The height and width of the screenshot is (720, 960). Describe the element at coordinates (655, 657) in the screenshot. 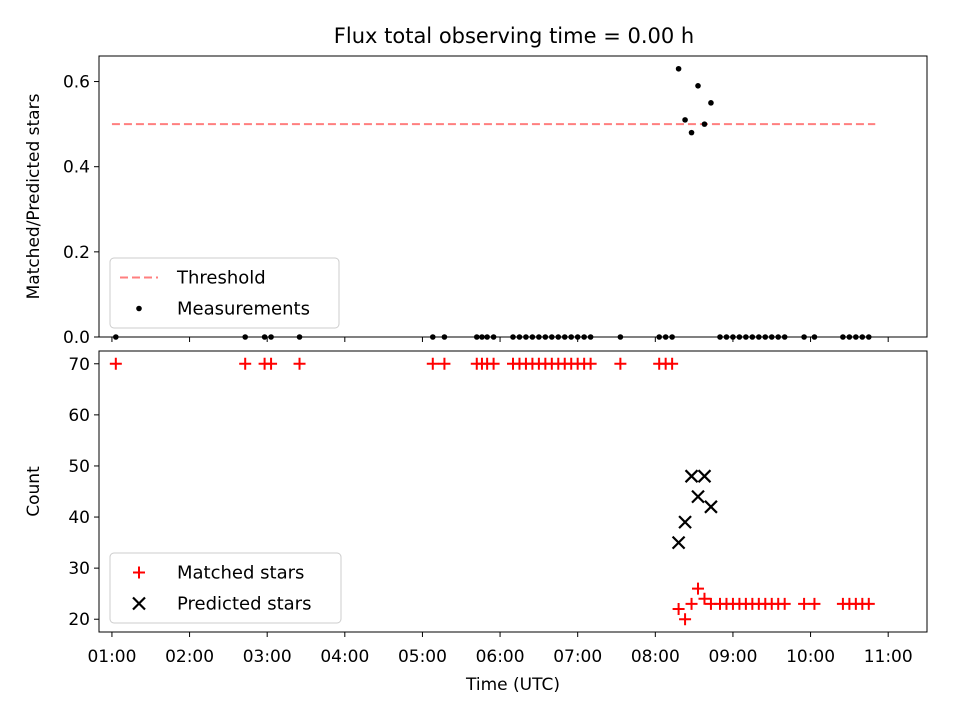

I see `x-tick-label: 08:00` at that location.